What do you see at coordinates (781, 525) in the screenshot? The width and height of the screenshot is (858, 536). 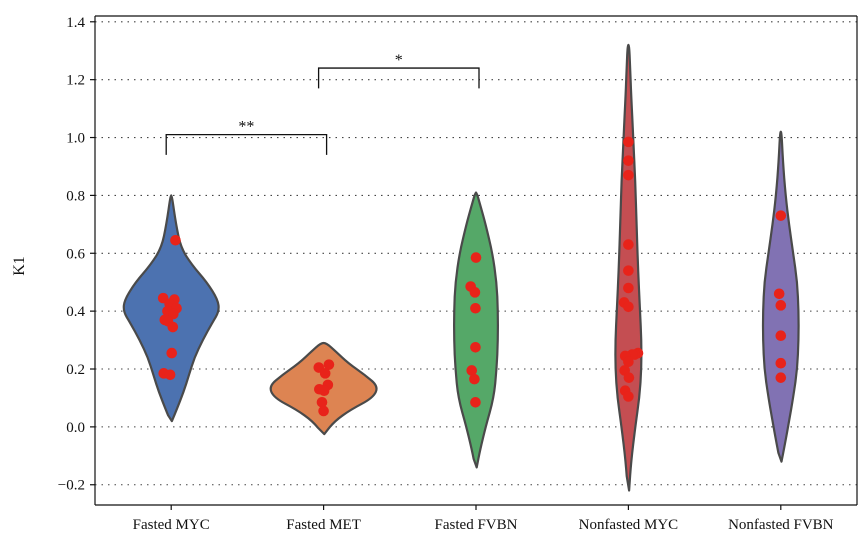 I see `x-tick-label: Nonfasted FVBN` at bounding box center [781, 525].